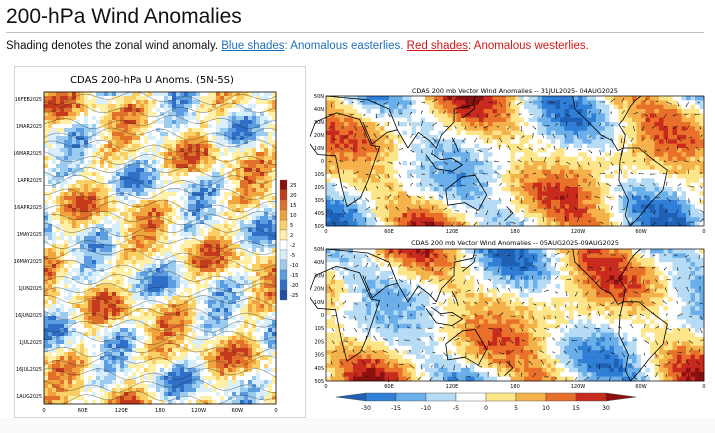 The image size is (715, 433). I want to click on hovmoller-date-label: 16MAY2025, so click(28, 262).